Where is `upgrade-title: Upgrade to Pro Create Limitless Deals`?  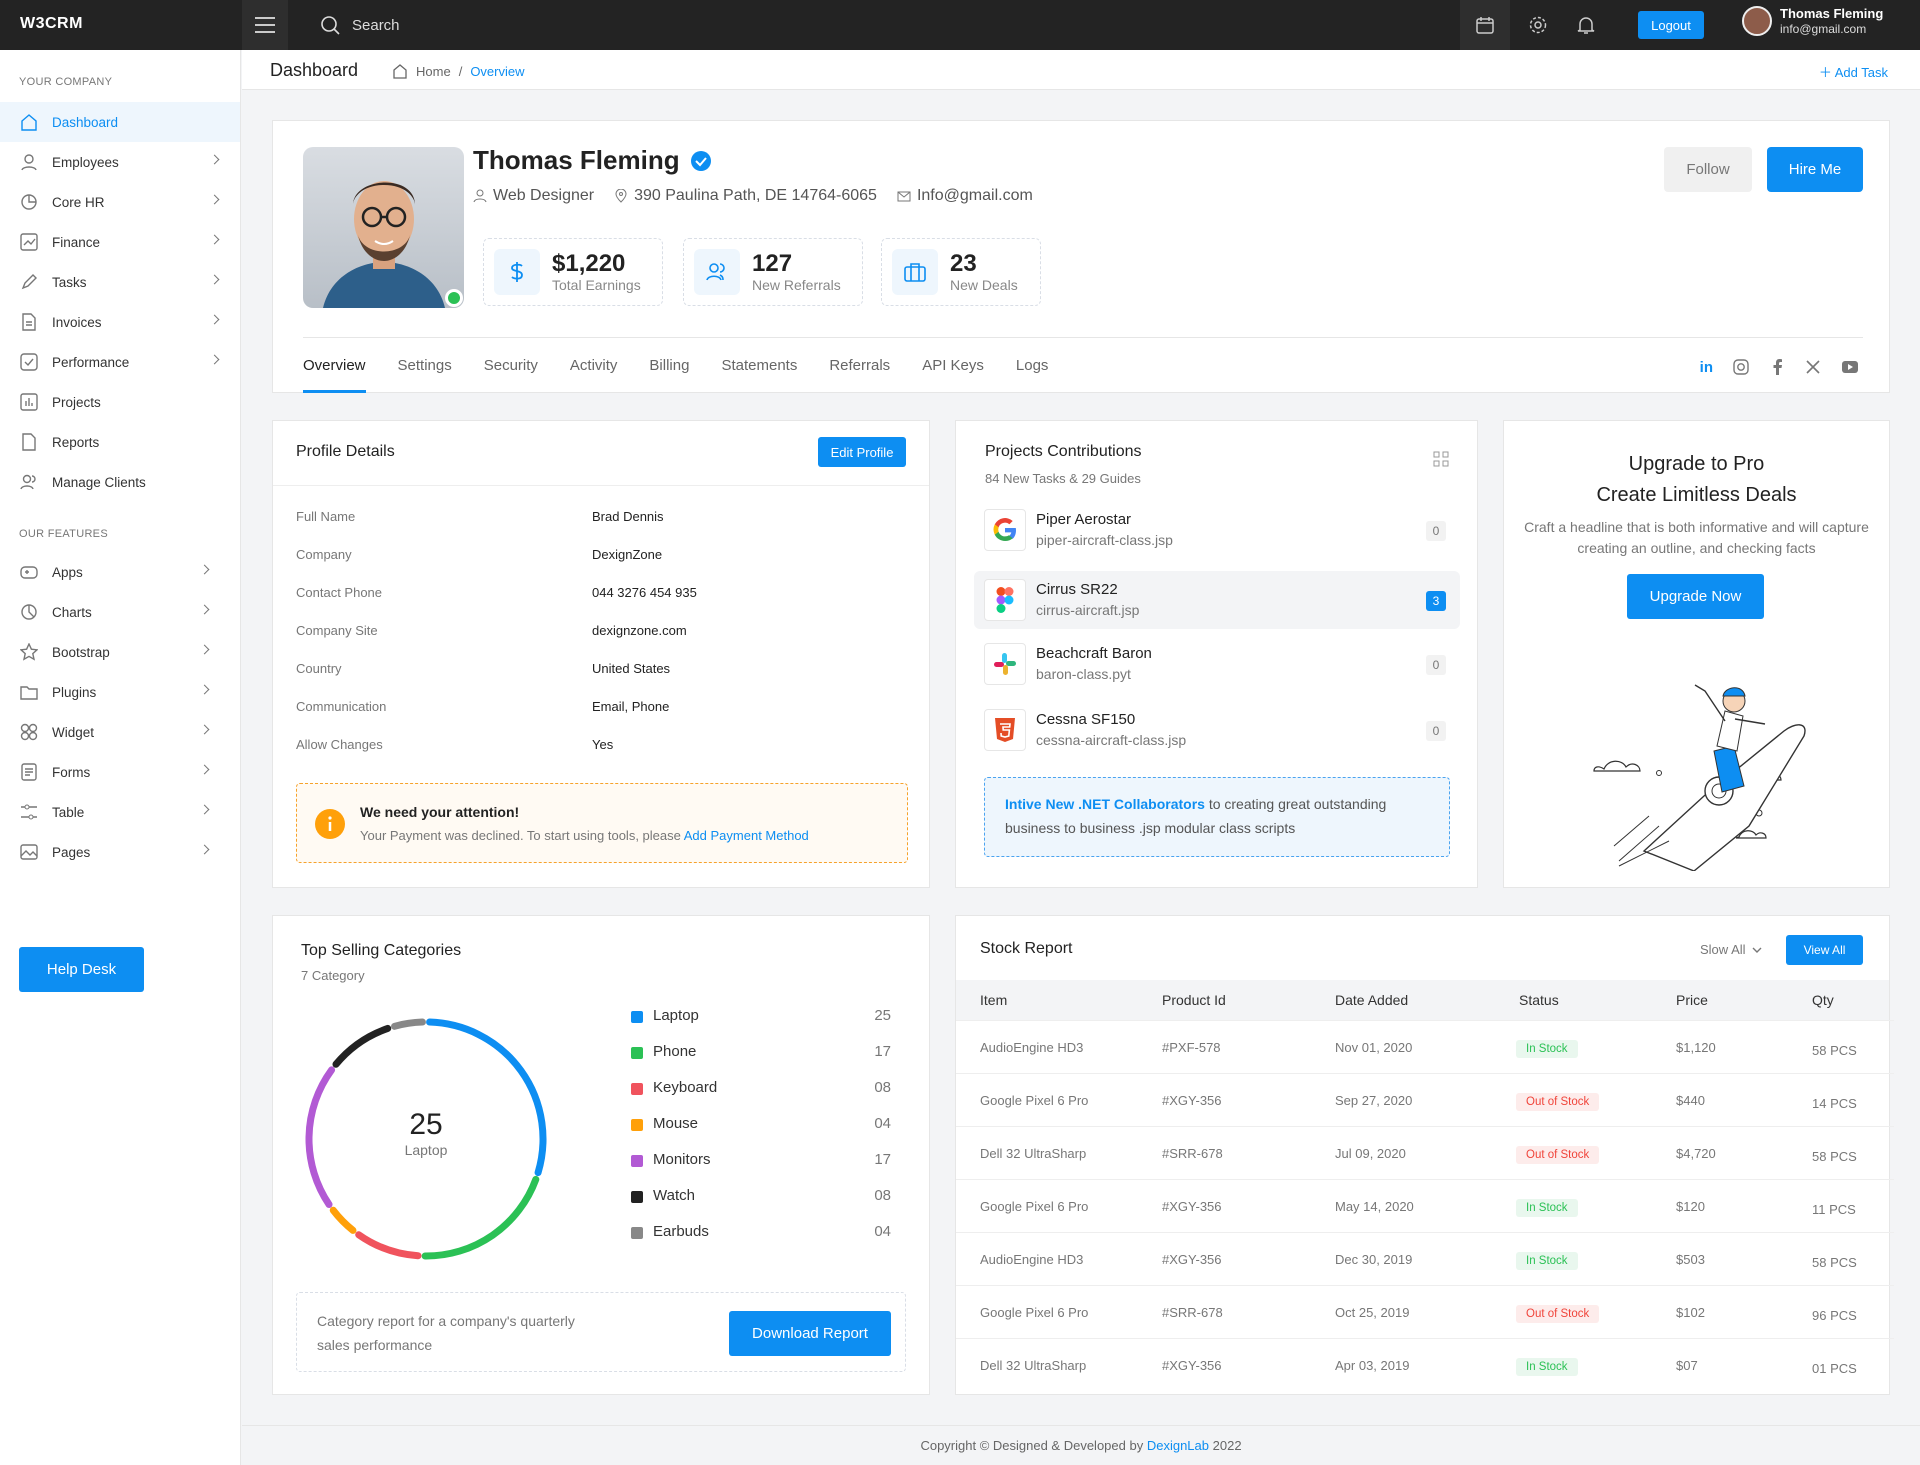
upgrade-title: Upgrade to Pro Create Limitless Deals is located at coordinates (1696, 480).